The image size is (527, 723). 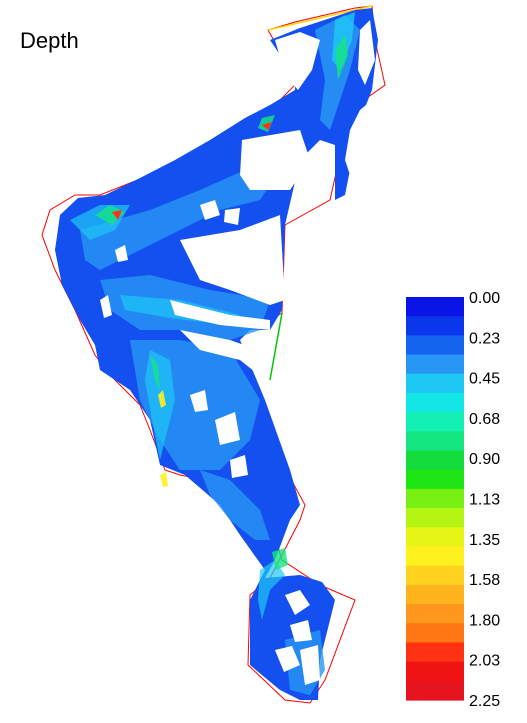 What do you see at coordinates (484, 661) in the screenshot?
I see `legend-label: 2.03` at bounding box center [484, 661].